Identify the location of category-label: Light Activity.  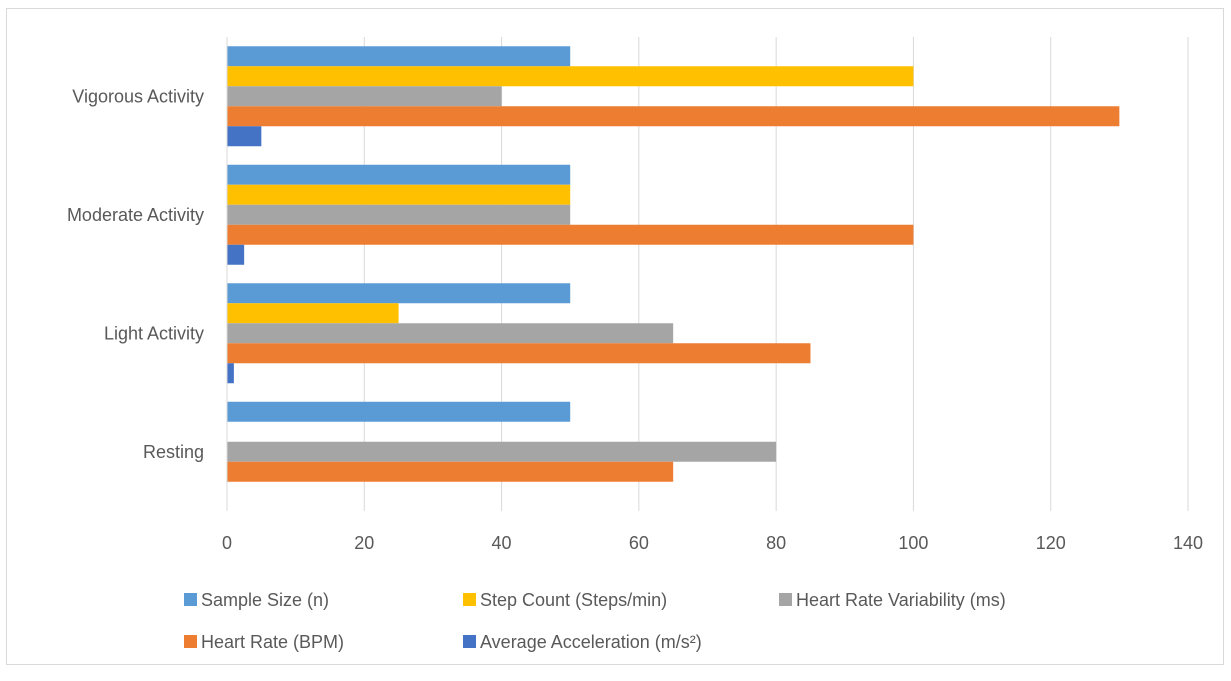
(154, 333).